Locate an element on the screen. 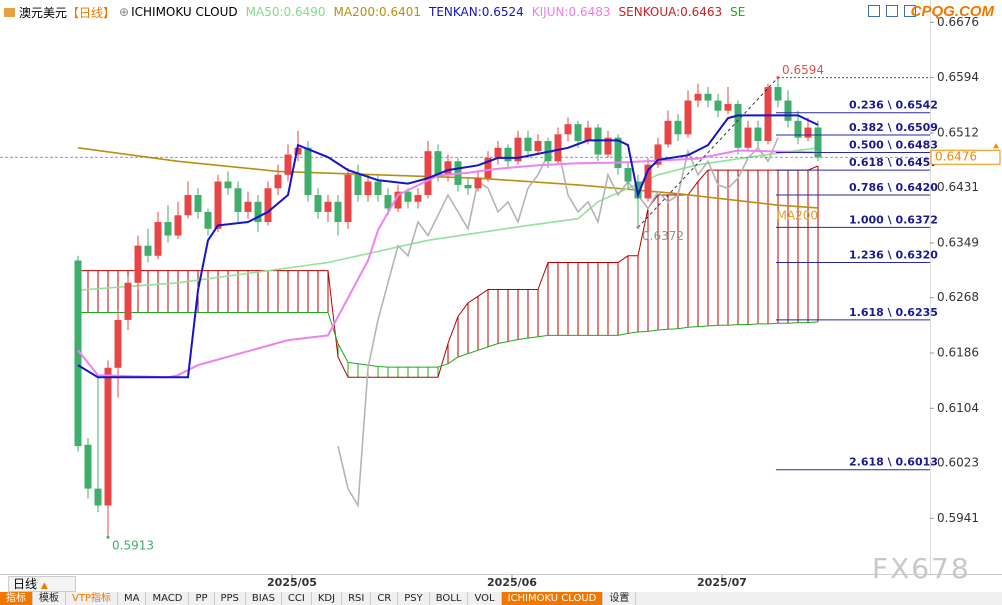 The width and height of the screenshot is (1002, 605). fib-label: 0.382 \ 0.6509 is located at coordinates (893, 127).